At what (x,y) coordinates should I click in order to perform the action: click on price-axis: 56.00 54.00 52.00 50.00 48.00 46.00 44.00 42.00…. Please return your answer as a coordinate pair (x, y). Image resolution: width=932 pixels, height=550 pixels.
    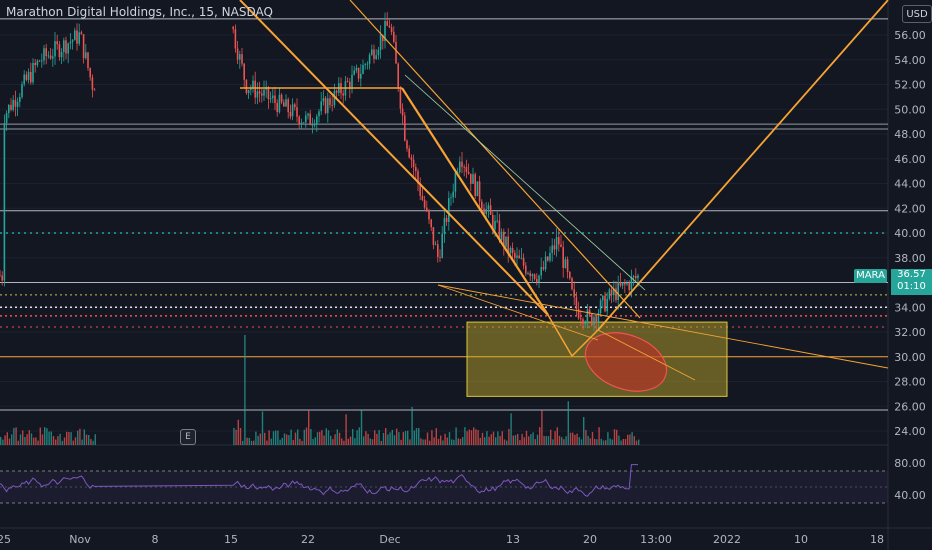
    Looking at the image, I should click on (910, 265).